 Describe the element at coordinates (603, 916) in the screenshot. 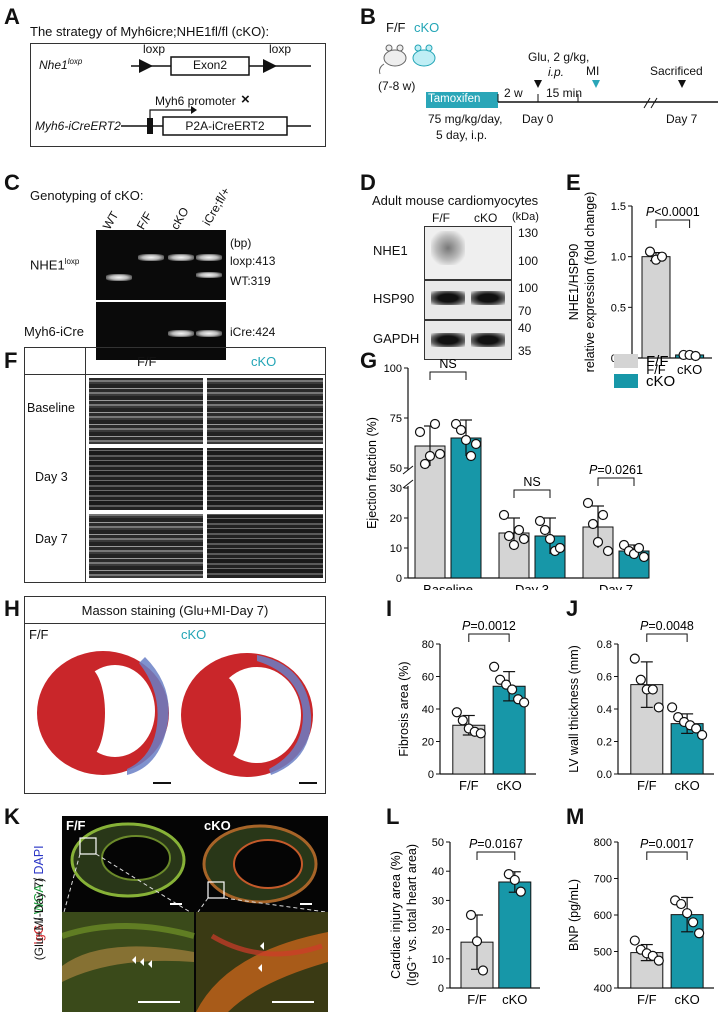

I see `y-tick-label: 600` at that location.